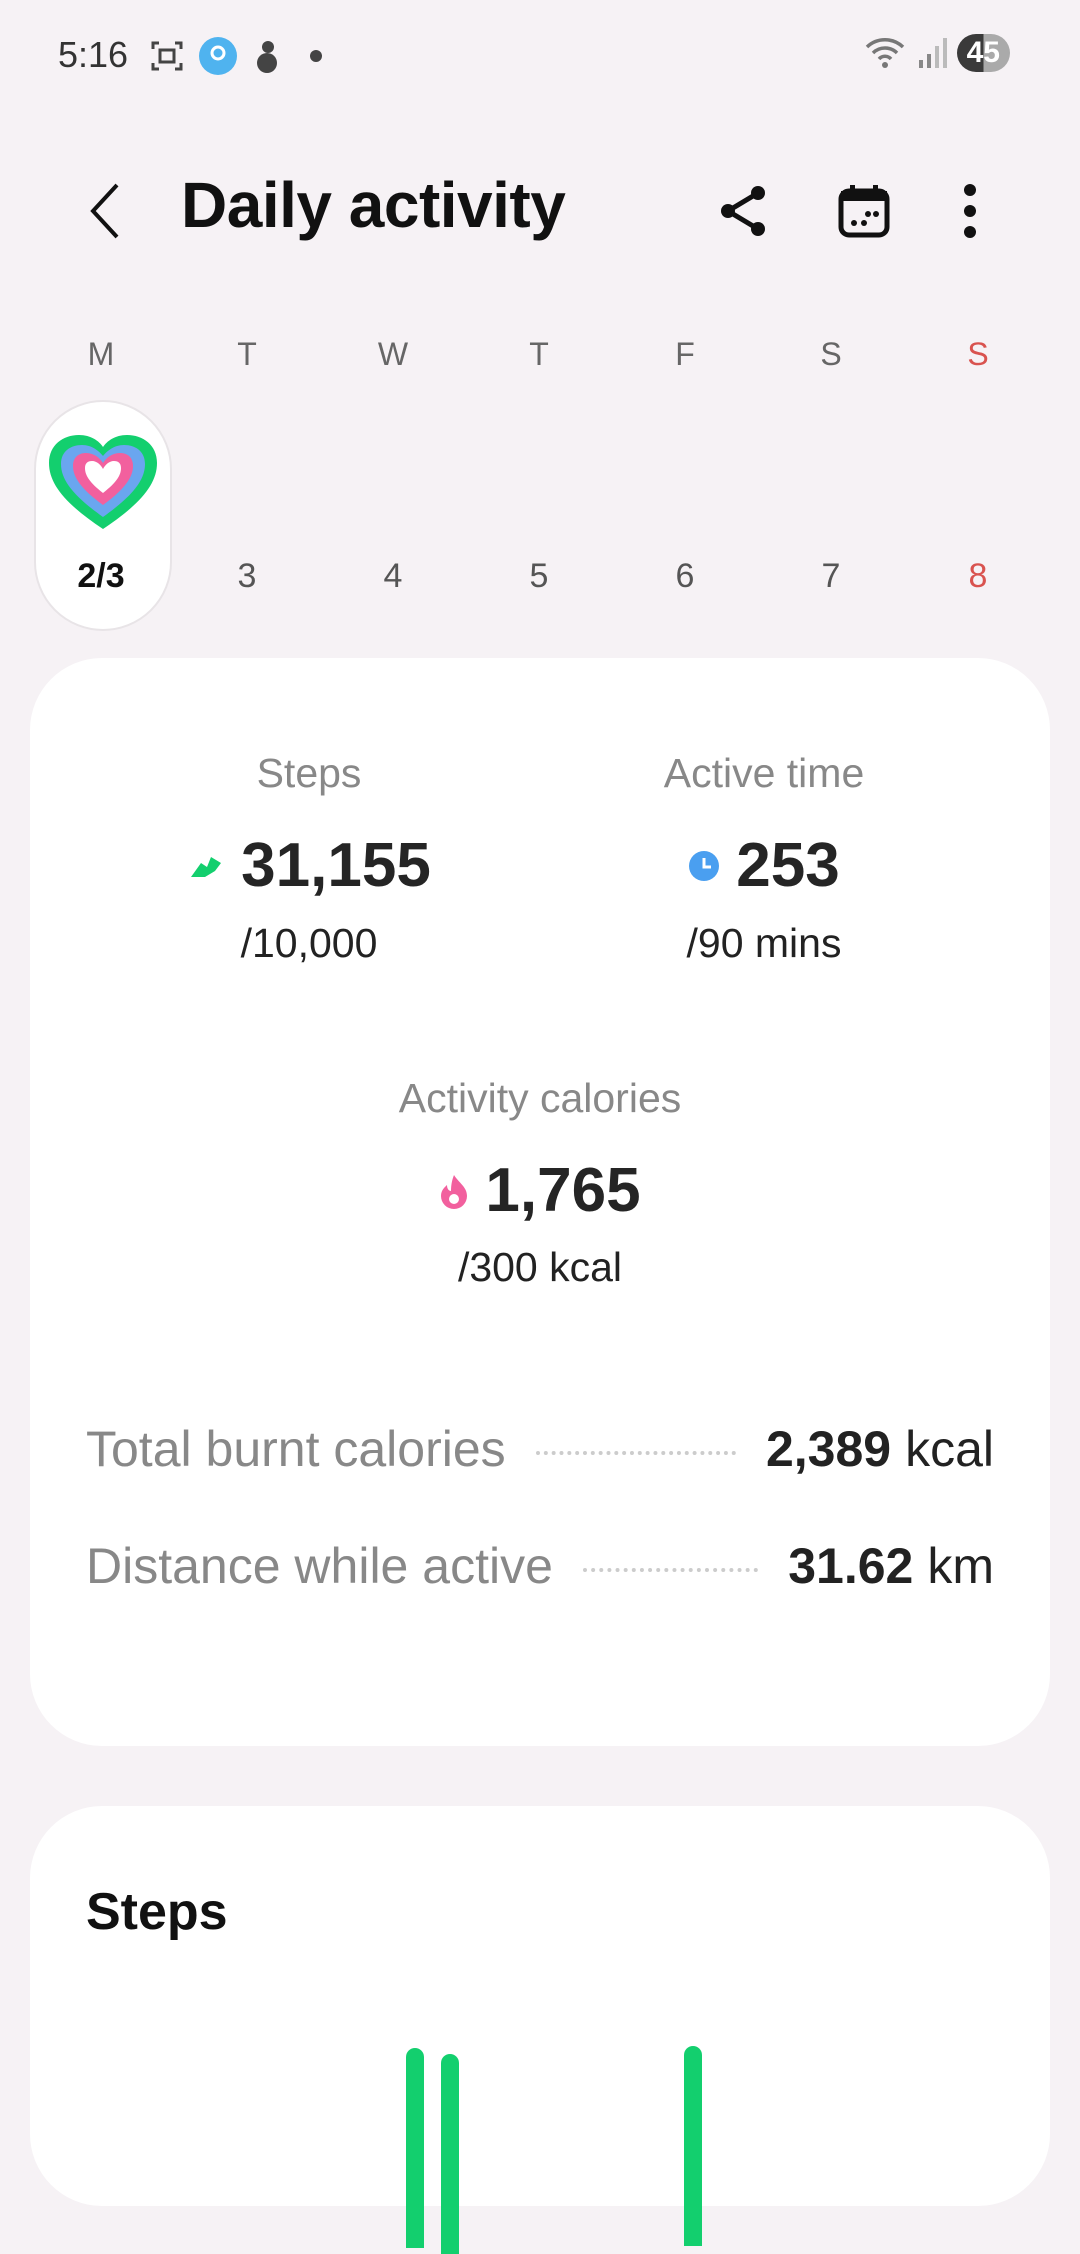 The width and height of the screenshot is (1080, 2254). What do you see at coordinates (540, 1267) in the screenshot?
I see `calories-goal: /300 kcal` at bounding box center [540, 1267].